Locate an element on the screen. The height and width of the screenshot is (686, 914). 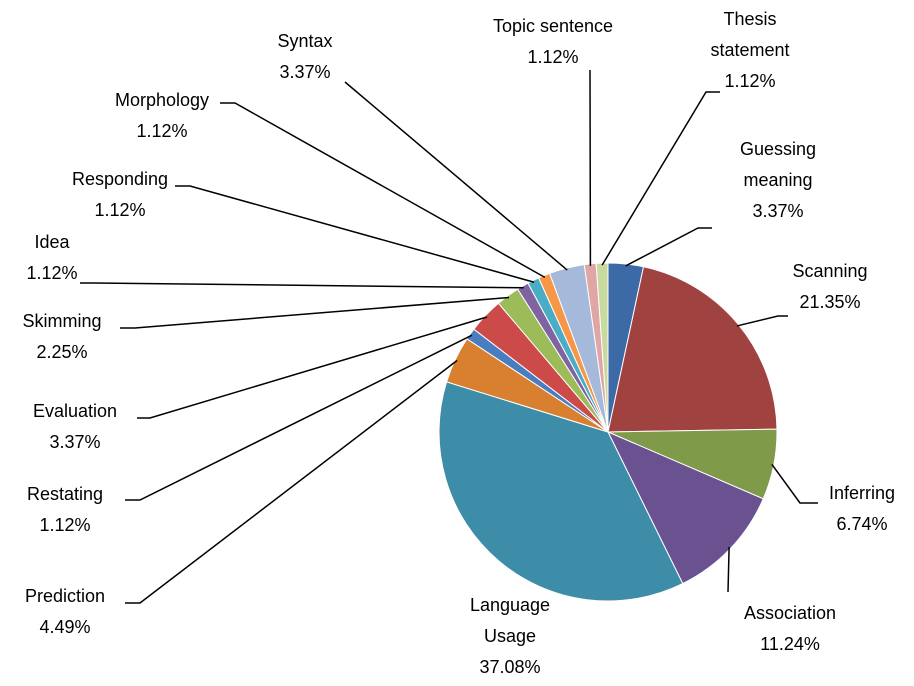
category-label: Skimming is located at coordinates (61, 321).